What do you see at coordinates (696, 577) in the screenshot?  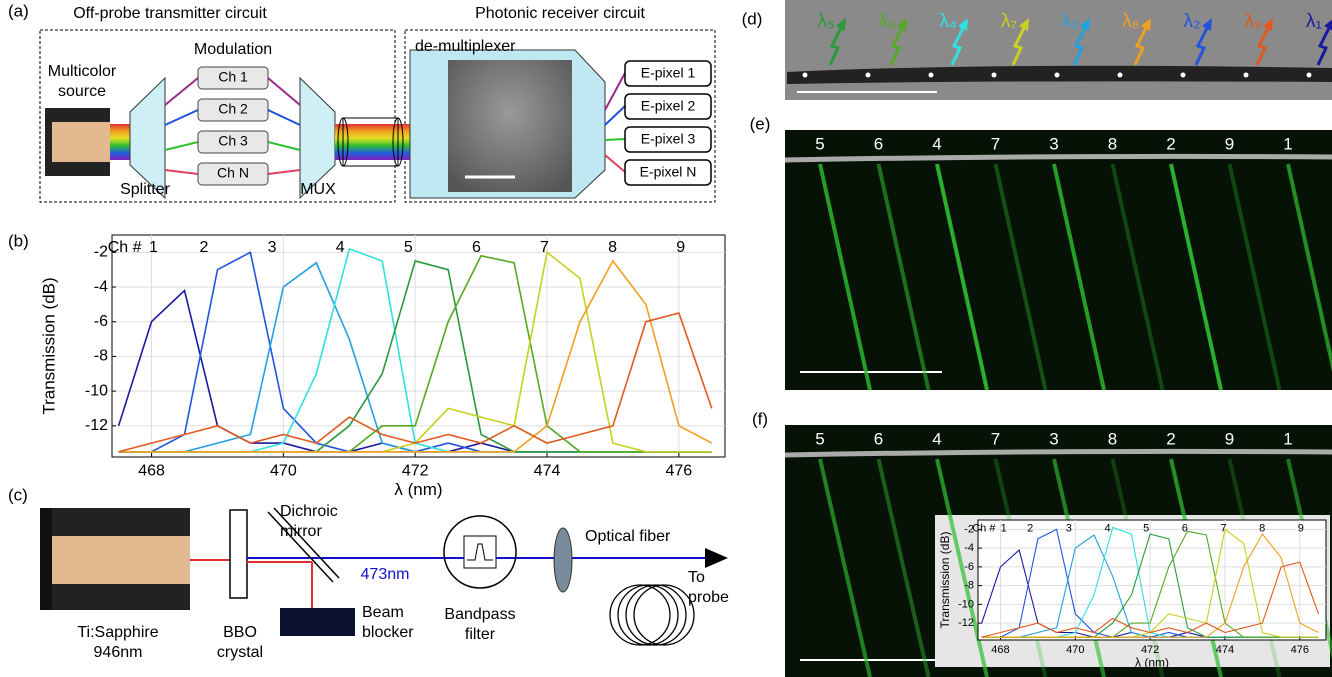 I see `label: To` at bounding box center [696, 577].